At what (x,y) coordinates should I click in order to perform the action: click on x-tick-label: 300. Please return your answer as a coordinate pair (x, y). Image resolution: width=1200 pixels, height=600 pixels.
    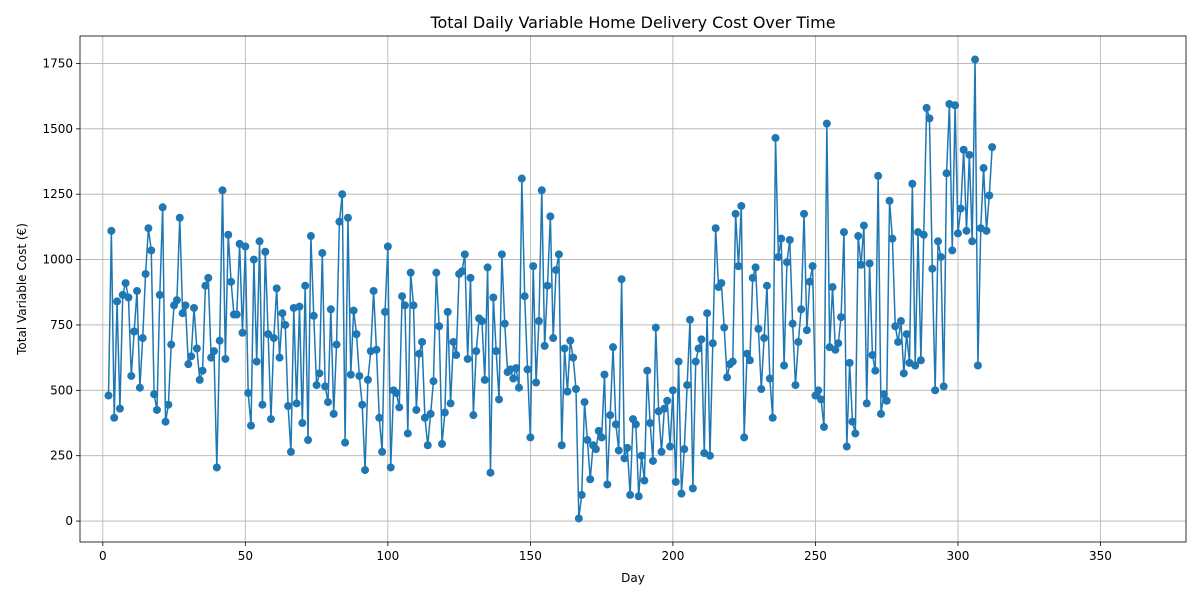
    Looking at the image, I should click on (958, 556).